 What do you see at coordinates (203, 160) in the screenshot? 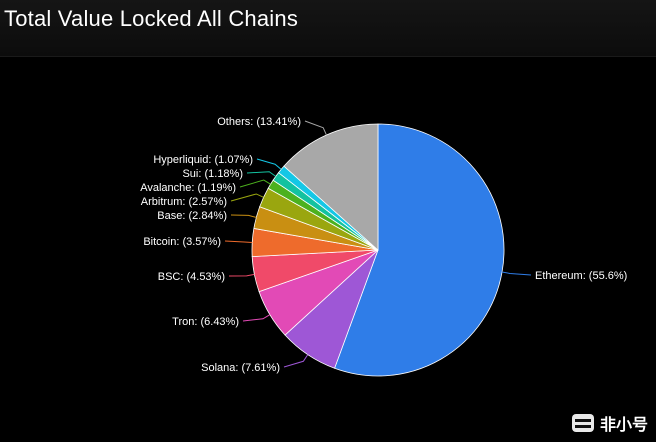
I see `slice-label-hyperliquid: Hyperliquid: (1.07%)` at bounding box center [203, 160].